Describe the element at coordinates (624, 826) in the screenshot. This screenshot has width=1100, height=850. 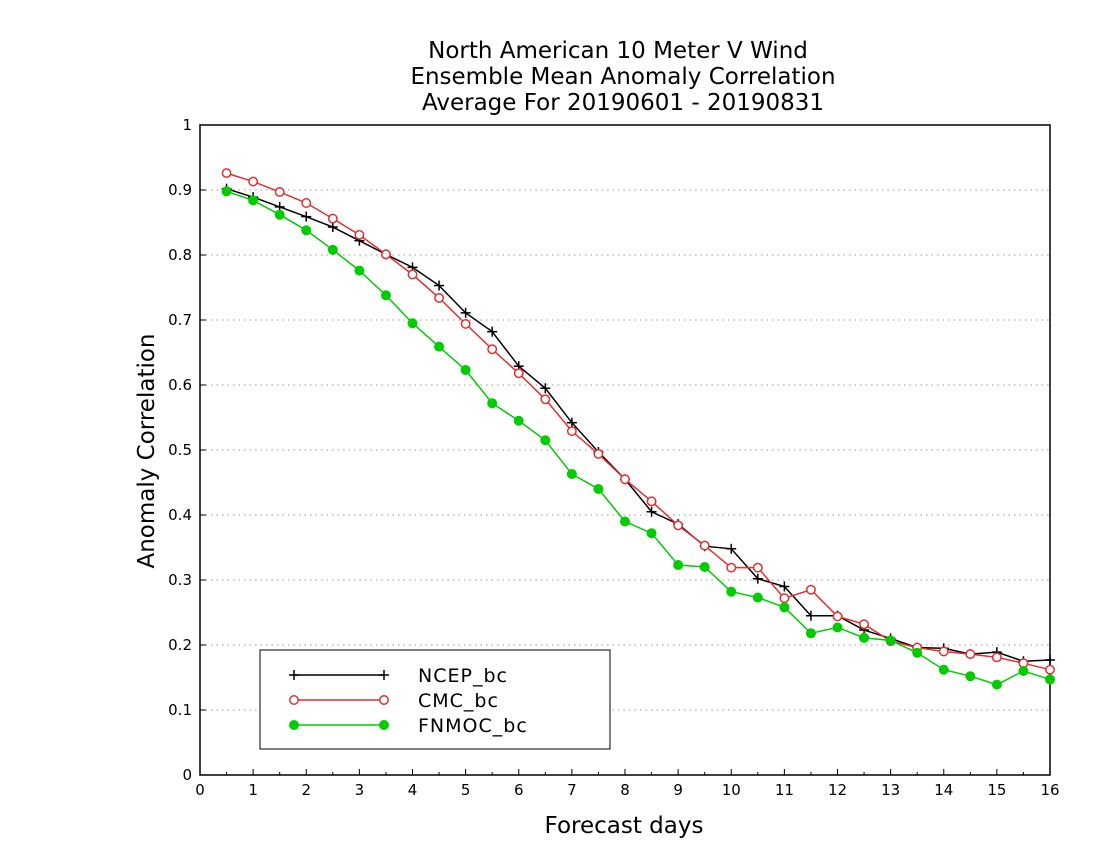
I see `x-axis-label: Forecast days` at that location.